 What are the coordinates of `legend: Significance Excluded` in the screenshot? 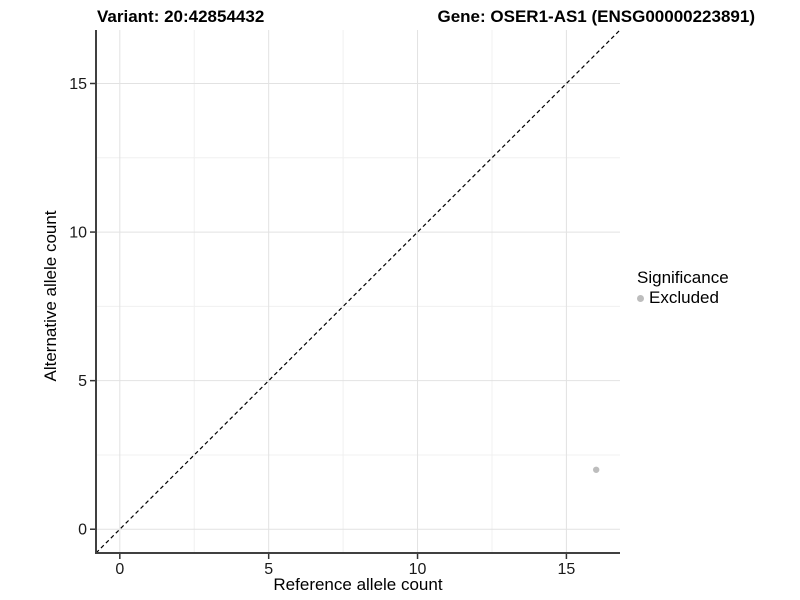 It's located at (683, 288).